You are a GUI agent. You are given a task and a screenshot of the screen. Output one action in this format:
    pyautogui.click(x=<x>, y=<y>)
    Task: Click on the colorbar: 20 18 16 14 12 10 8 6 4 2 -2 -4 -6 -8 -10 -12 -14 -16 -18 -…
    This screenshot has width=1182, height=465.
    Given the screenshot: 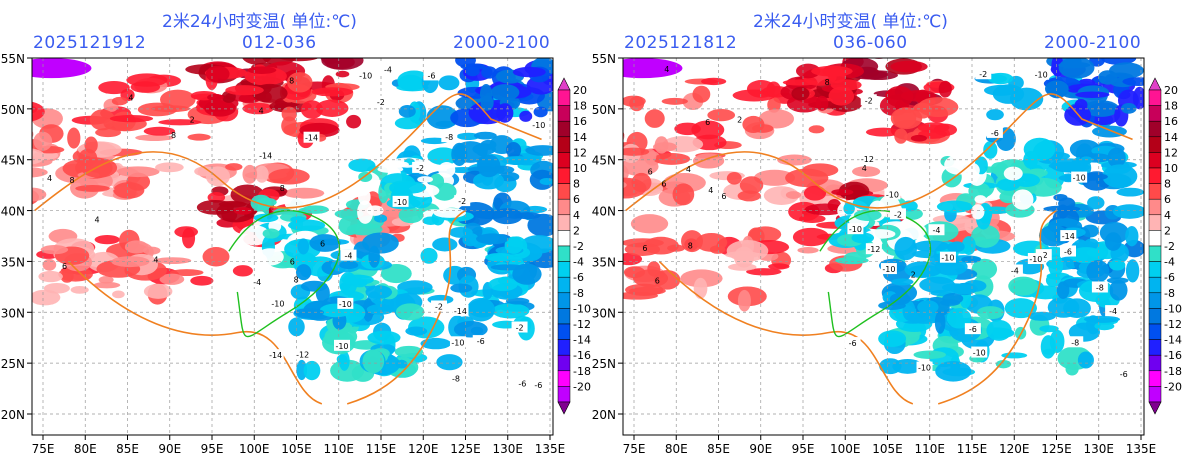 What is the action you would take?
    pyautogui.click(x=574, y=246)
    